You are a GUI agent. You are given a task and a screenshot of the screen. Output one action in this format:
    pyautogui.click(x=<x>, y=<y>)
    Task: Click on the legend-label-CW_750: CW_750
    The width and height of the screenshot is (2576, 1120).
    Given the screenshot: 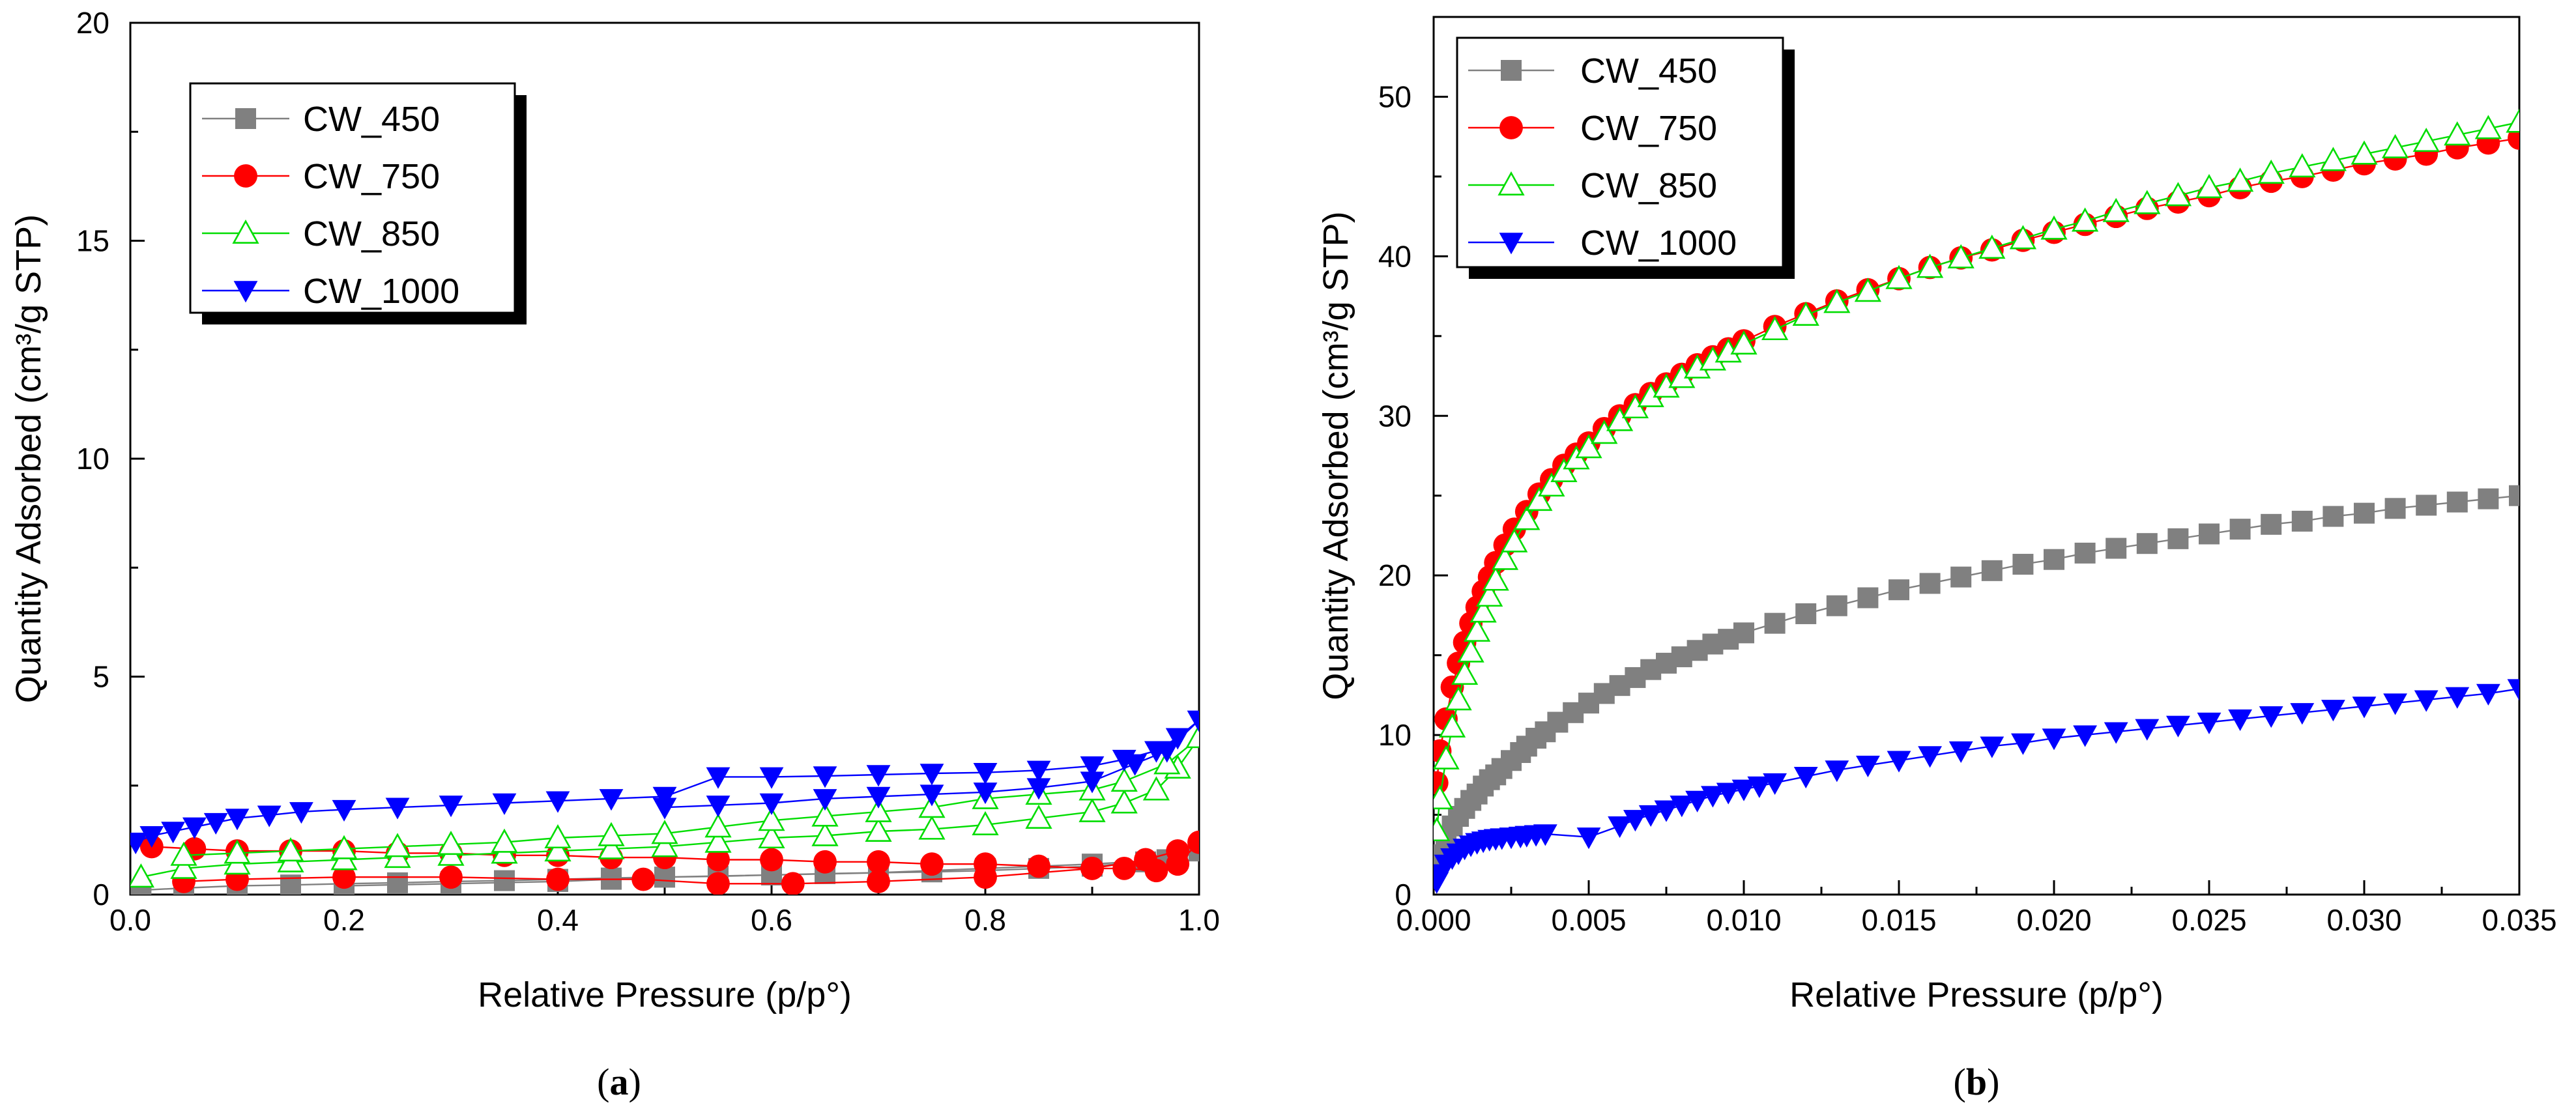 What is the action you would take?
    pyautogui.click(x=1649, y=128)
    